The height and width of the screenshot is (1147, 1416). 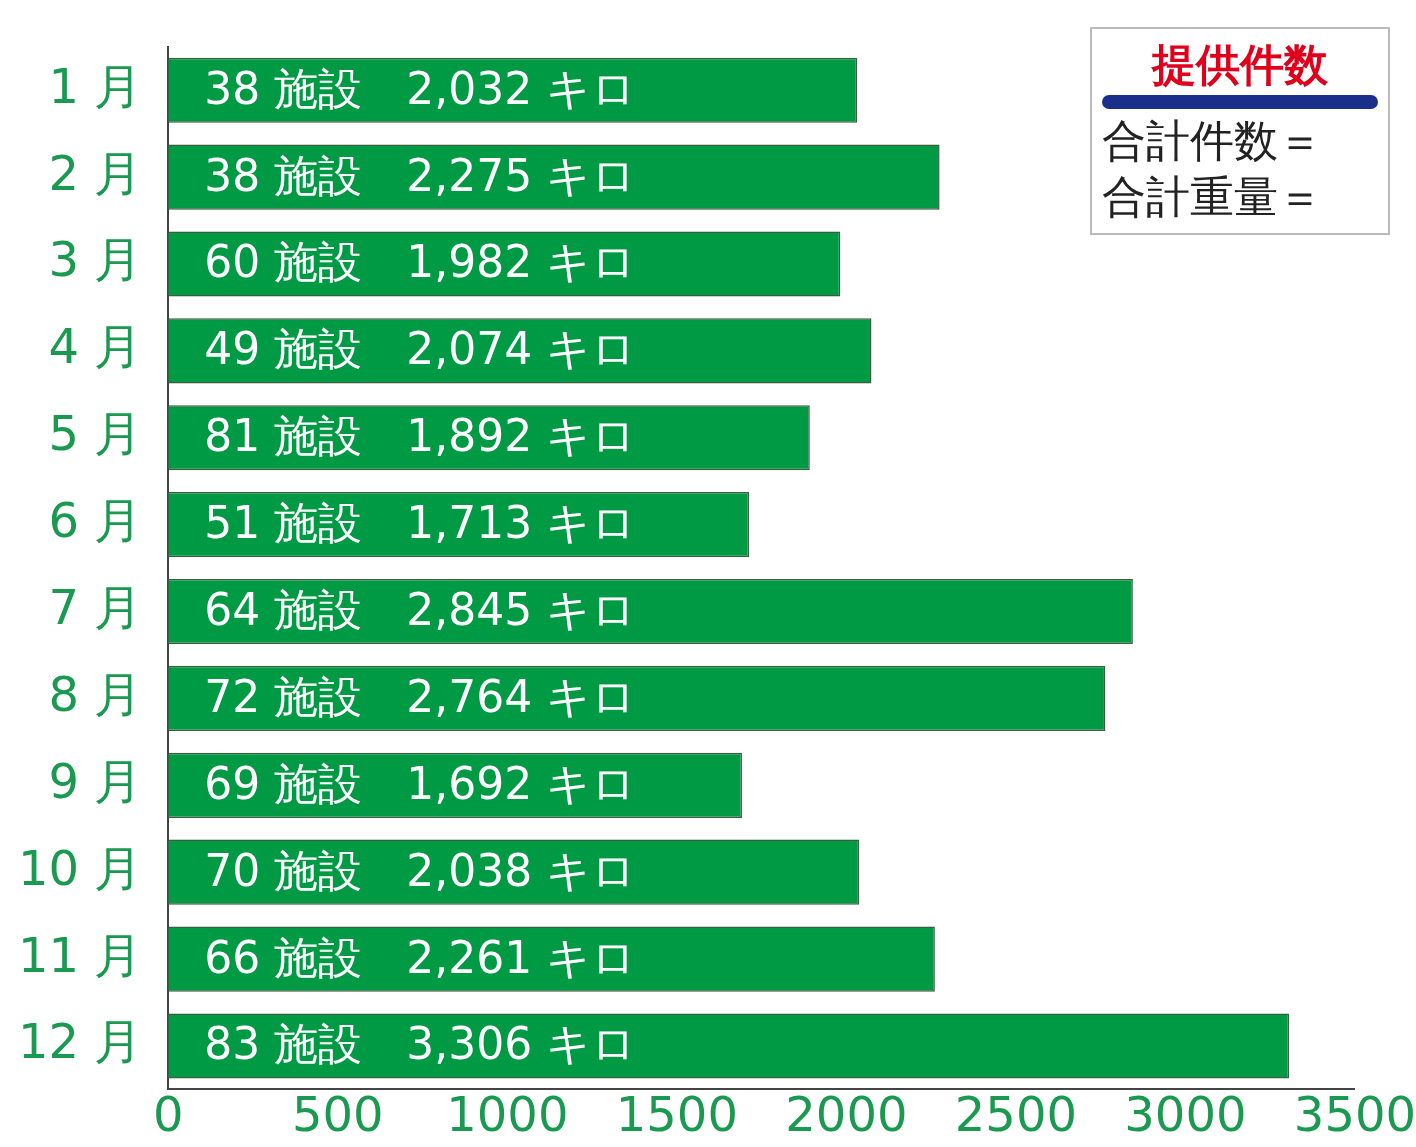 I want to click on y-tick-label: 10 月, so click(x=80, y=867).